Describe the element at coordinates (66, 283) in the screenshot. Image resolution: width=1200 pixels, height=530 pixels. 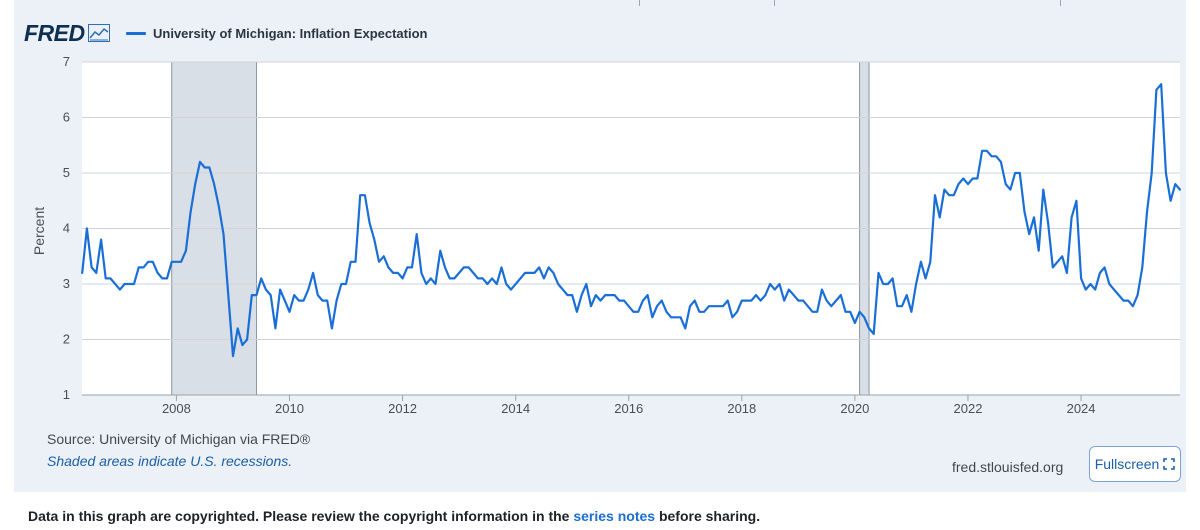
I see `y-tick-label: 3` at that location.